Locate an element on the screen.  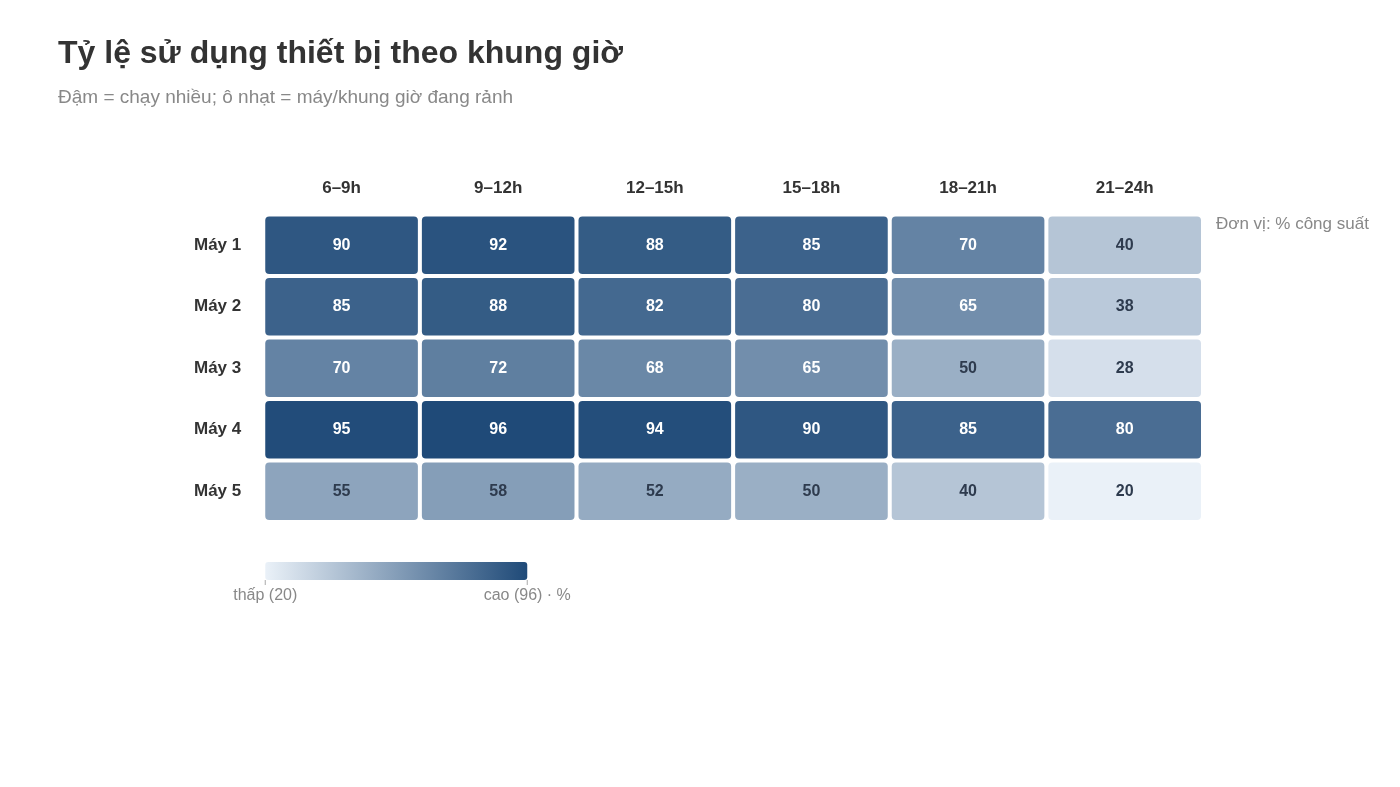
text: Đơn vị: % công suất is located at coordinates (1292, 224).